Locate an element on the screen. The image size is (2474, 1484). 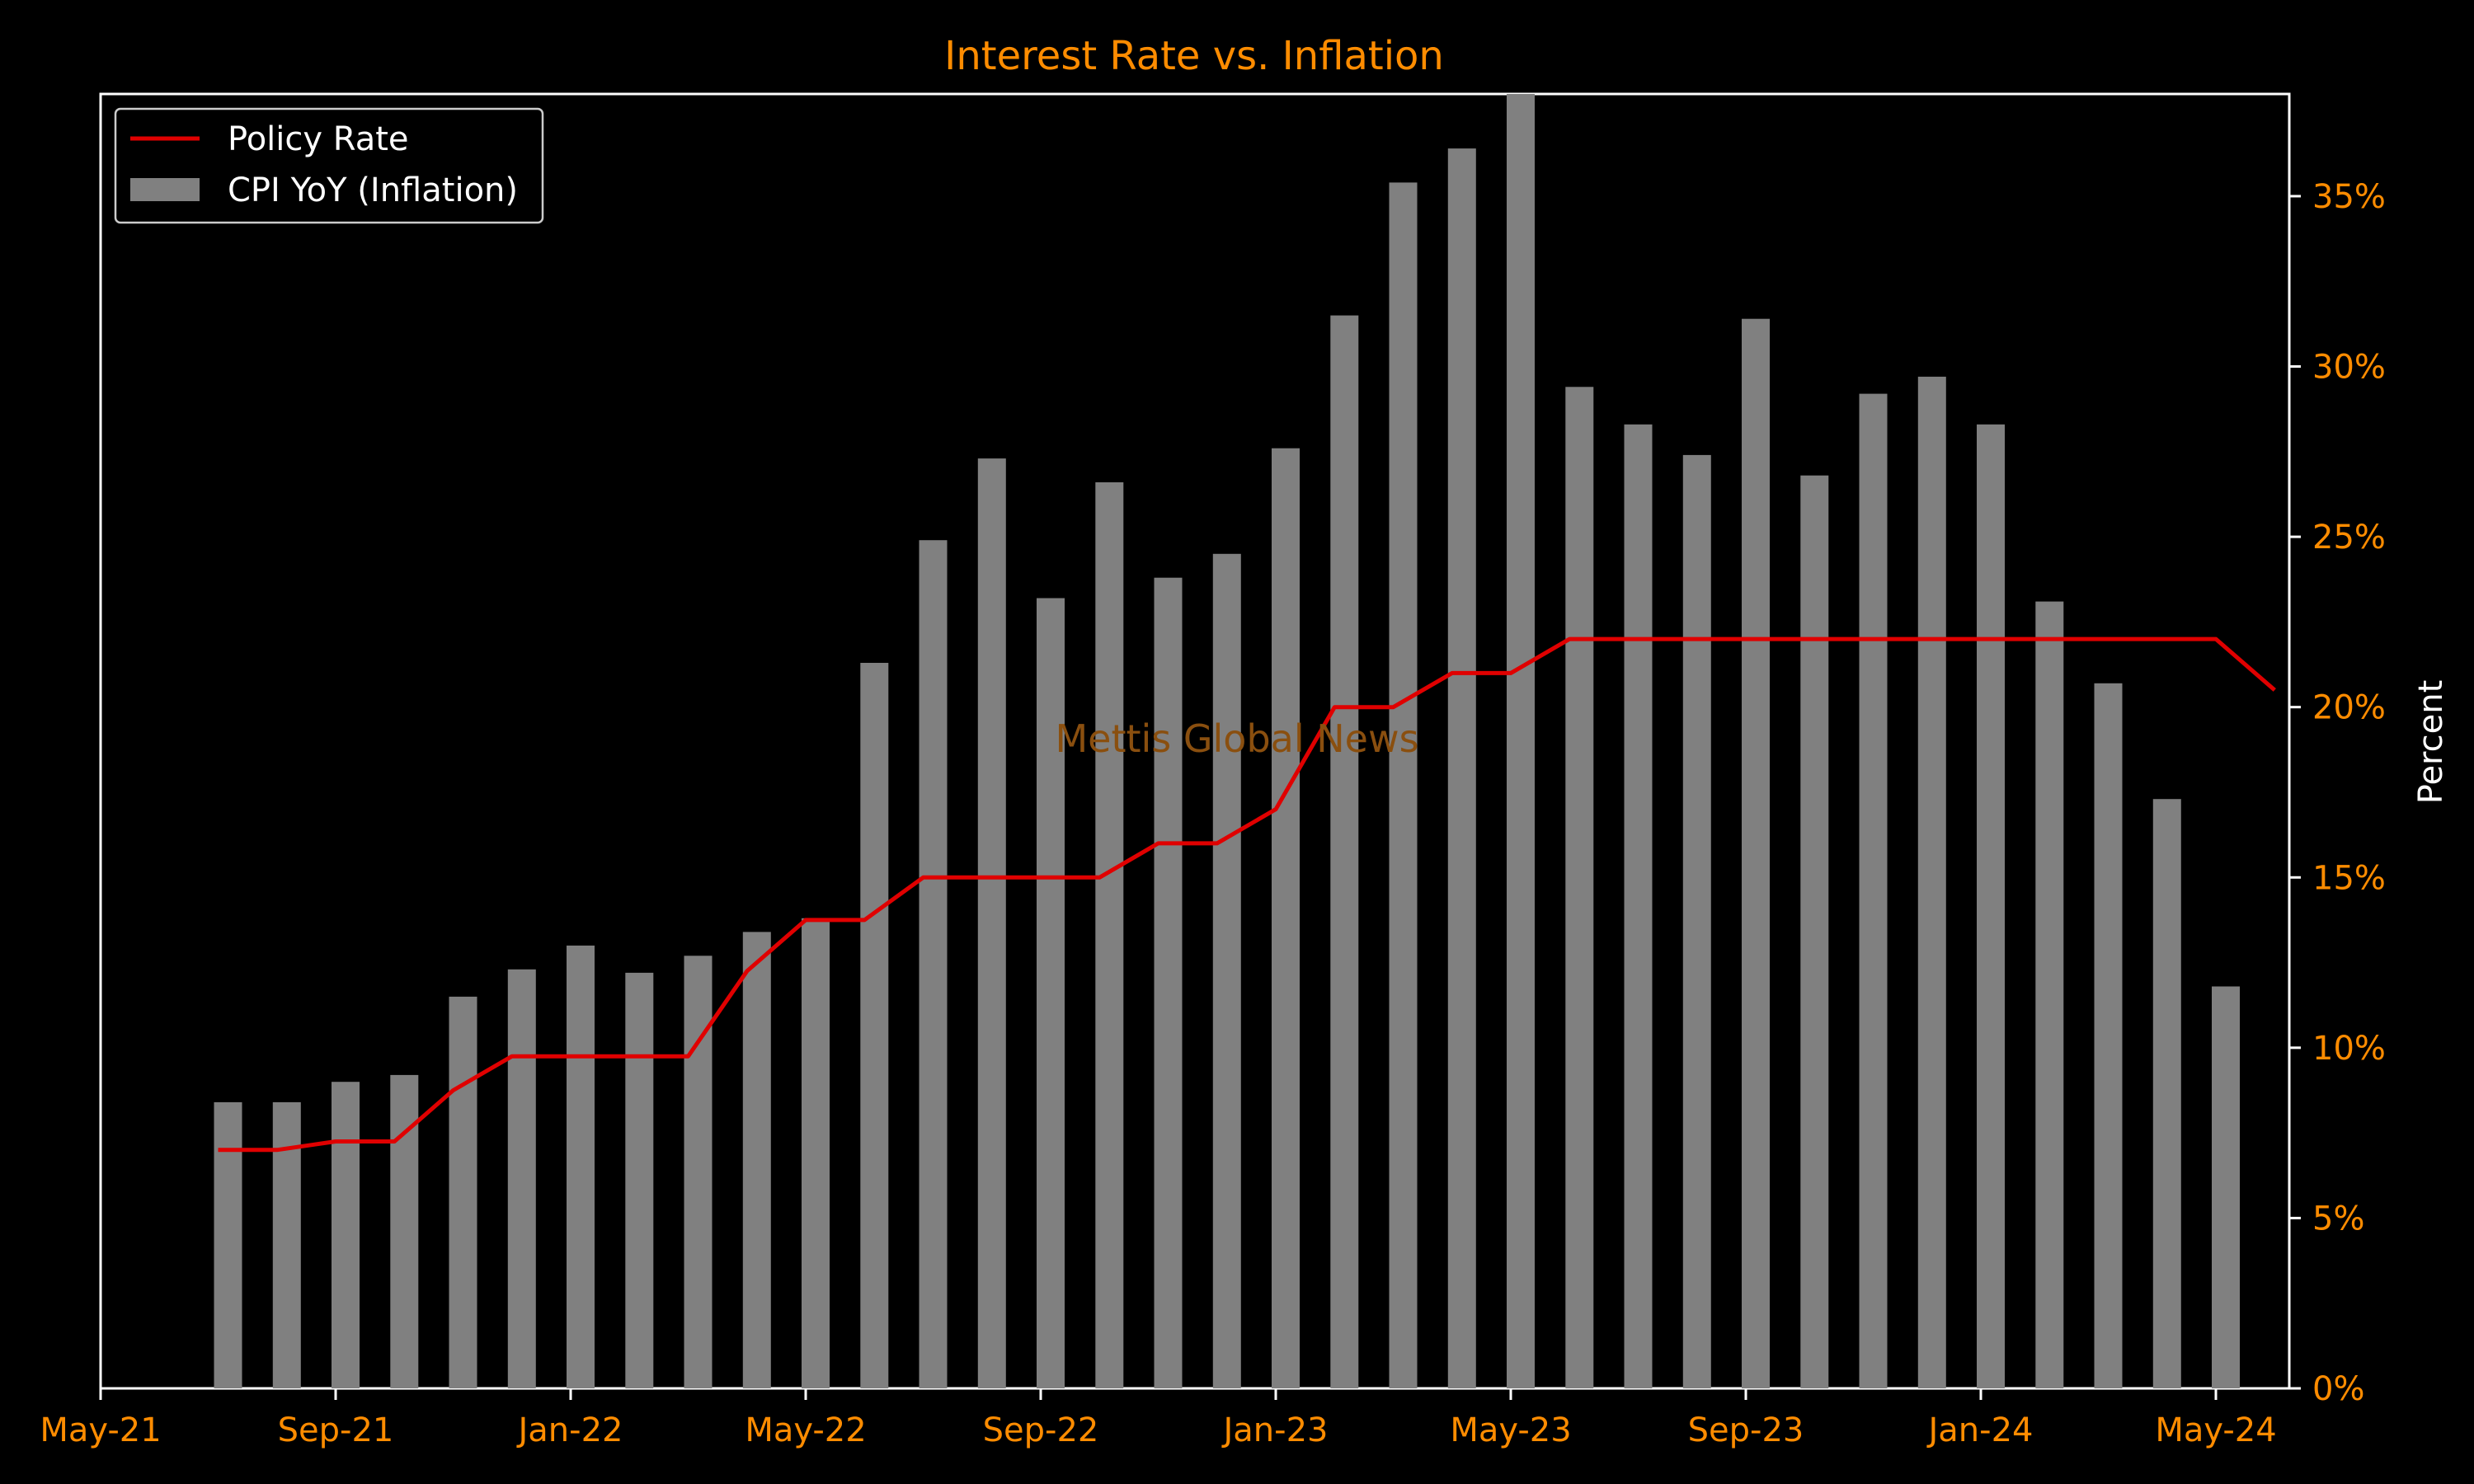
y-tick-label: 0% is located at coordinates (2338, 1389).